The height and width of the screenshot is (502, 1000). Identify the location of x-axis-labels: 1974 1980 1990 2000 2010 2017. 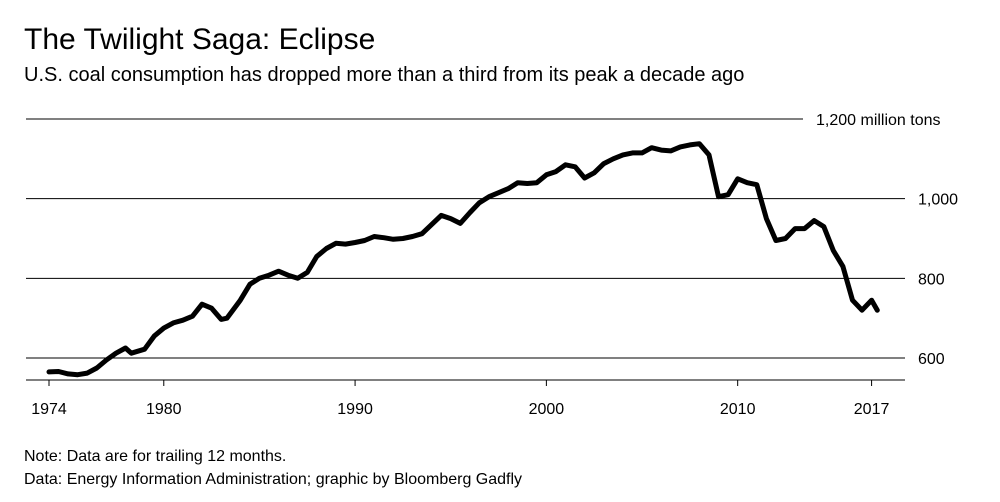
(460, 409).